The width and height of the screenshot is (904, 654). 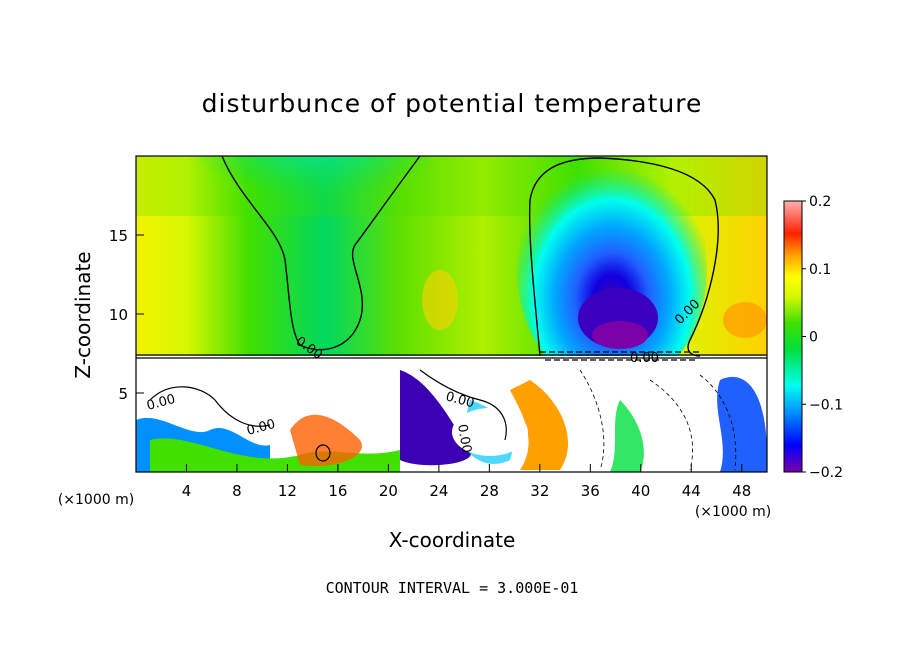 What do you see at coordinates (813, 338) in the screenshot?
I see `colorbar-tick-label: 0` at bounding box center [813, 338].